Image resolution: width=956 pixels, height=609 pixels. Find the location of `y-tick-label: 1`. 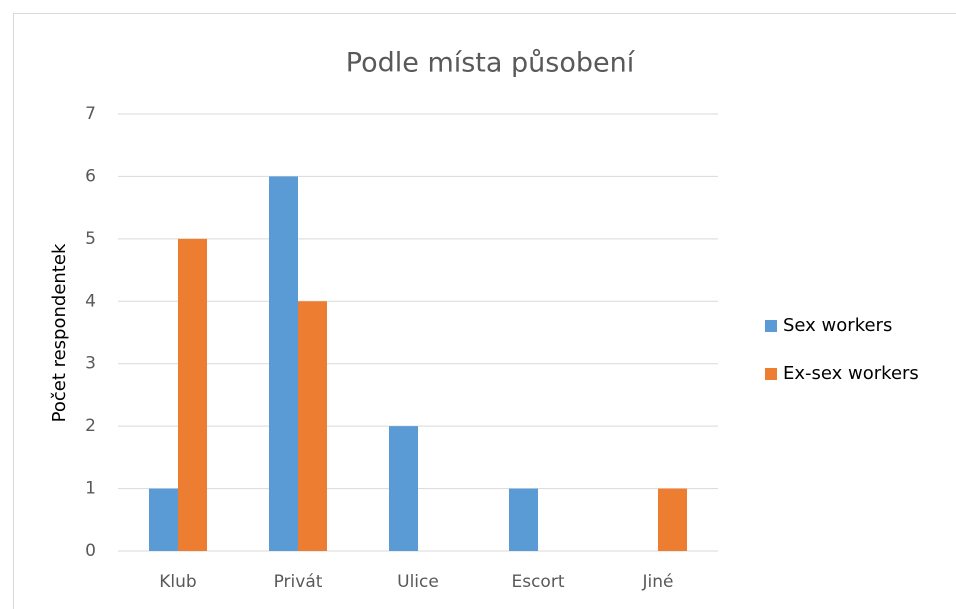

y-tick-label: 1 is located at coordinates (90, 489).